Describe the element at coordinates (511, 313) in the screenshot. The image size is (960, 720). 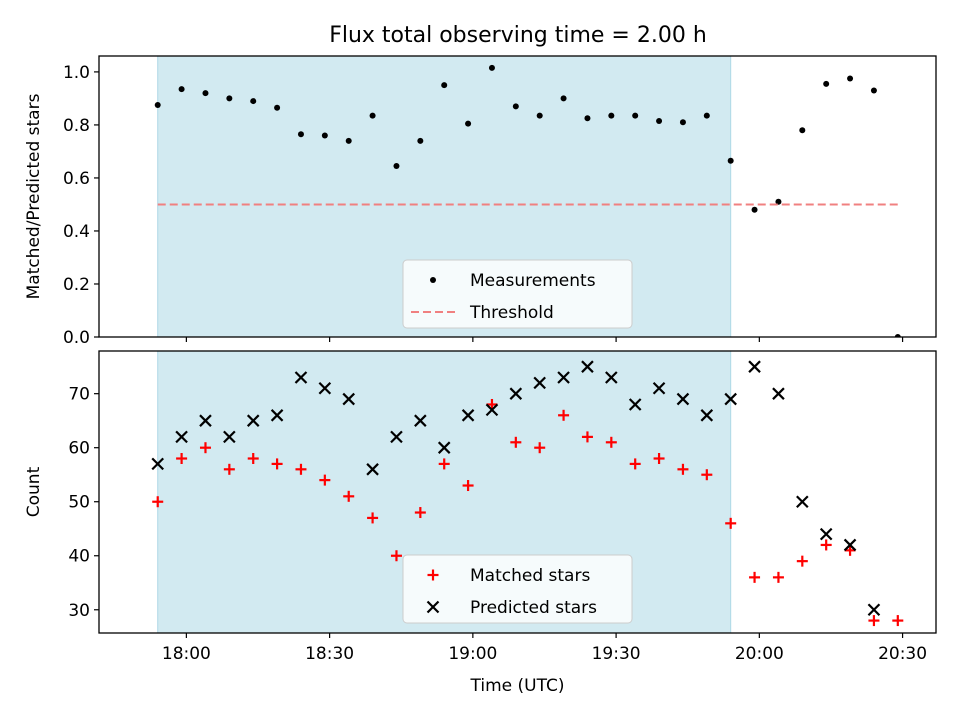
I see `legend-label: Threshold` at that location.